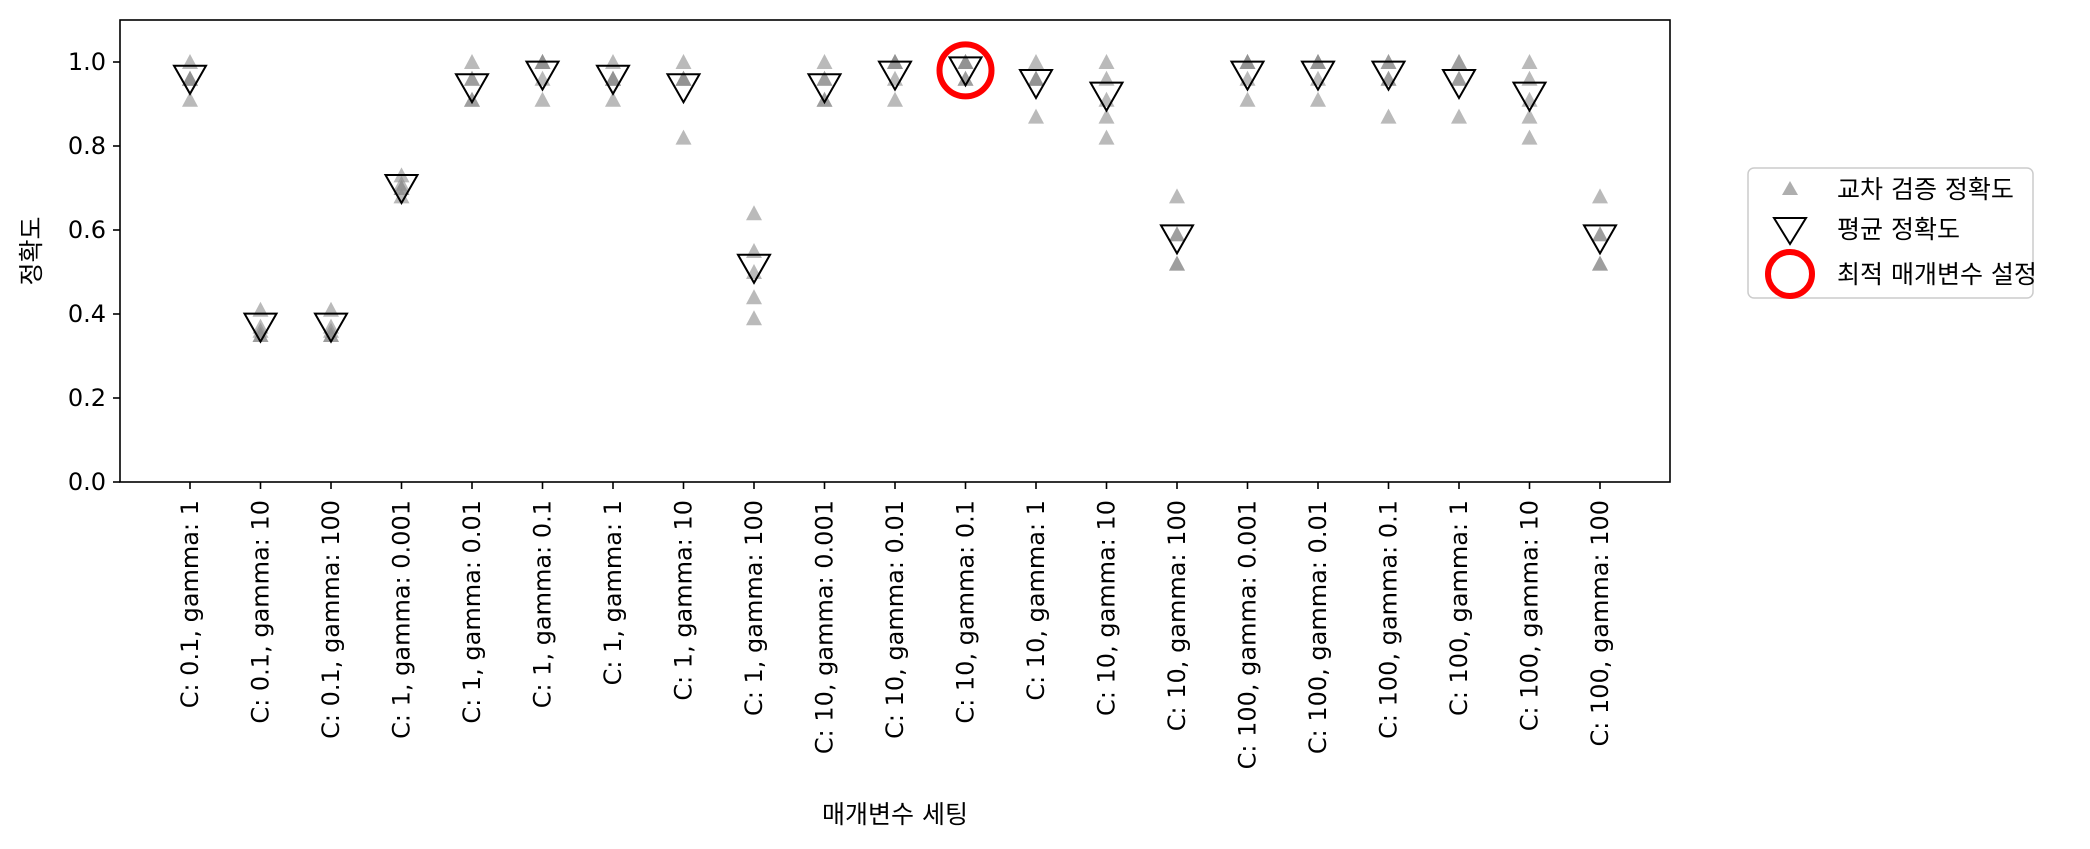  What do you see at coordinates (87, 230) in the screenshot?
I see `y-tick-label: 0.6` at bounding box center [87, 230].